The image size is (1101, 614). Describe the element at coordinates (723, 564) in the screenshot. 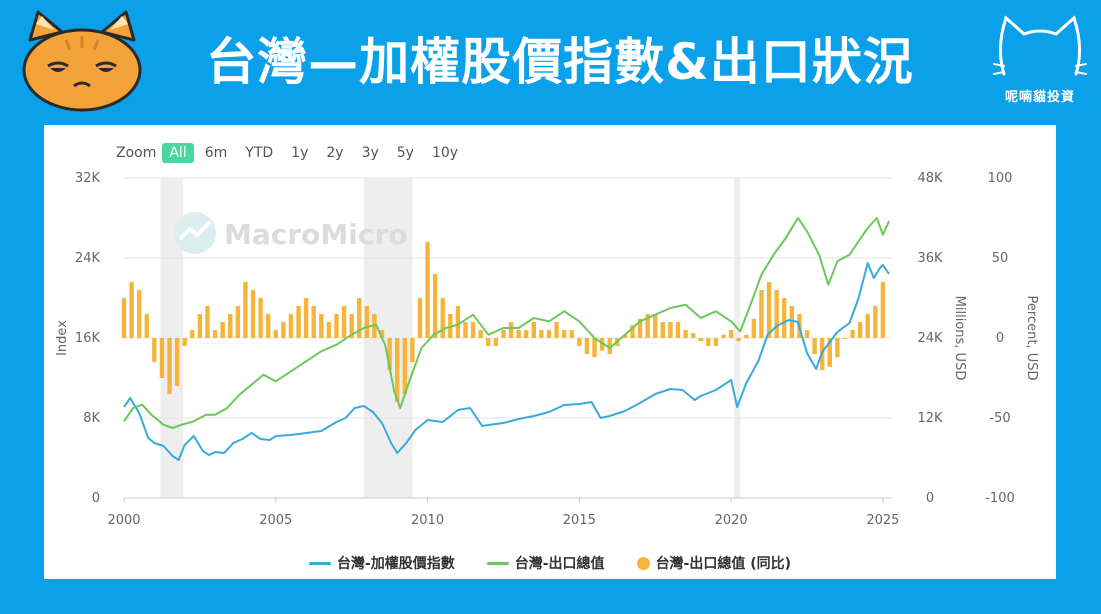

I see `legend-label-exports-yoy: 台灣-出口總值 (同比)` at that location.